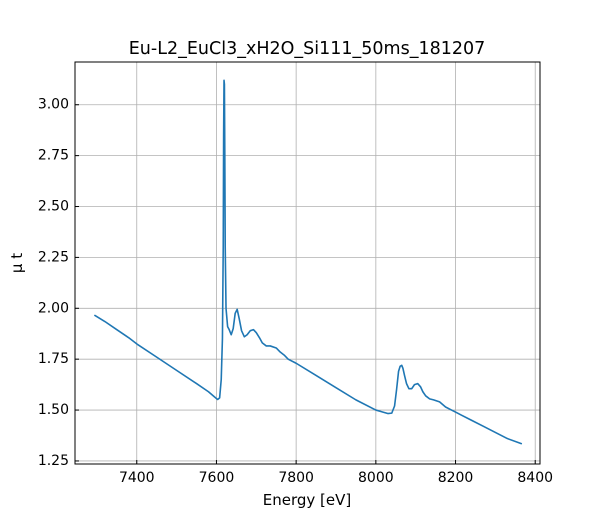 This screenshot has width=600, height=520. I want to click on y-tick-label: 1.25, so click(53, 461).